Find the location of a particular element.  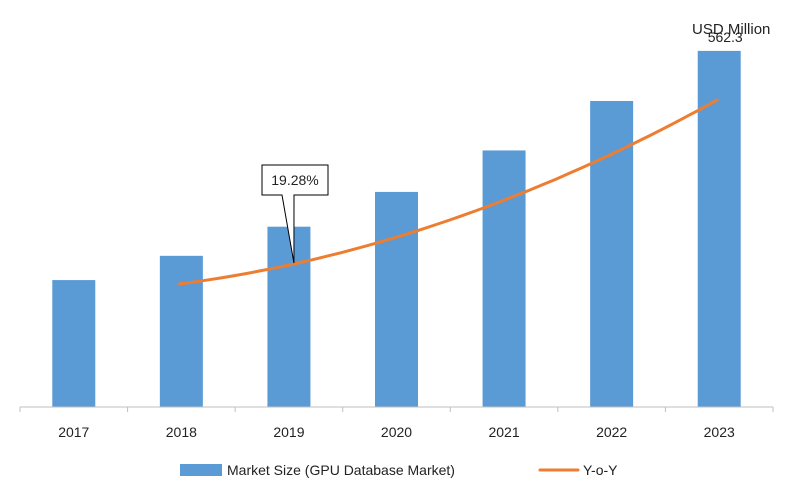

x-tick-label: 2020 is located at coordinates (396, 432).